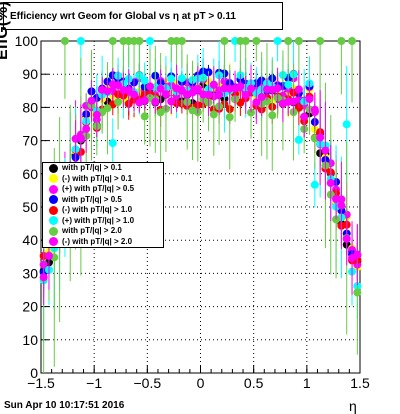  What do you see at coordinates (30, 240) in the screenshot?
I see `y-tick-label: 40` at bounding box center [30, 240].